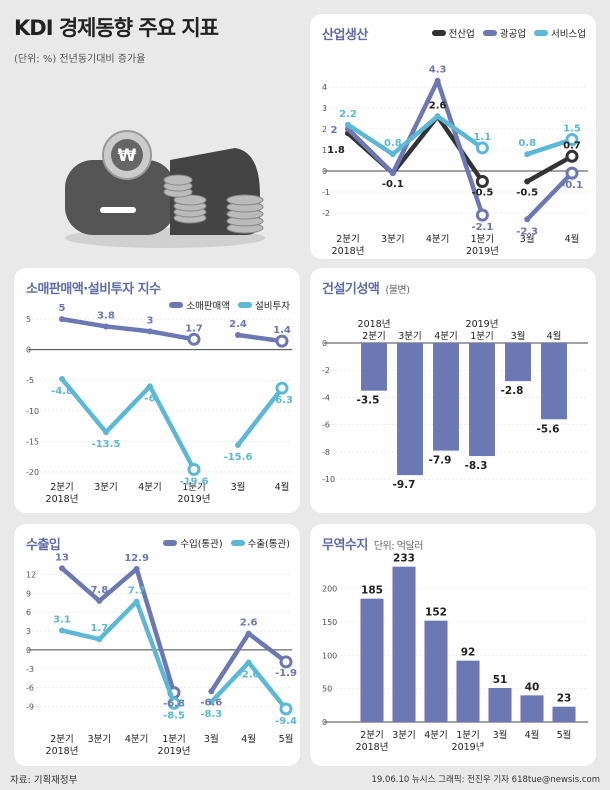 The height and width of the screenshot is (790, 610). Describe the element at coordinates (404, 559) in the screenshot. I see `bar-value-label: 233` at that location.